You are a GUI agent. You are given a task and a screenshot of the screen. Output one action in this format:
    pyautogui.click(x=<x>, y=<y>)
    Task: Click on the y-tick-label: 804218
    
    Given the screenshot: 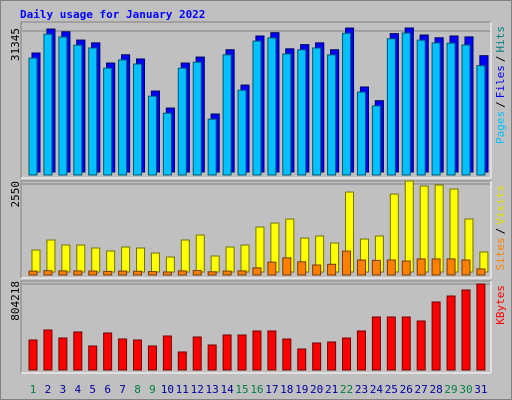 What is the action you would take?
    pyautogui.click(x=15, y=301)
    